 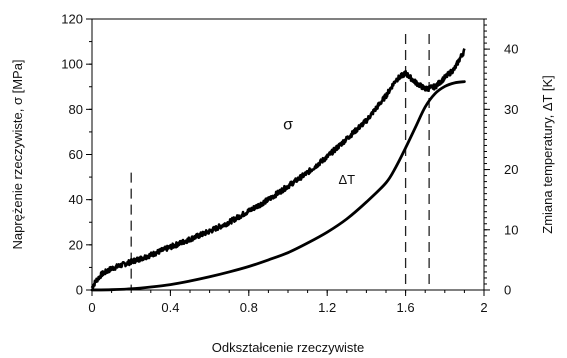 What do you see at coordinates (511, 49) in the screenshot?
I see `y-right-tick-label: 40` at bounding box center [511, 49].